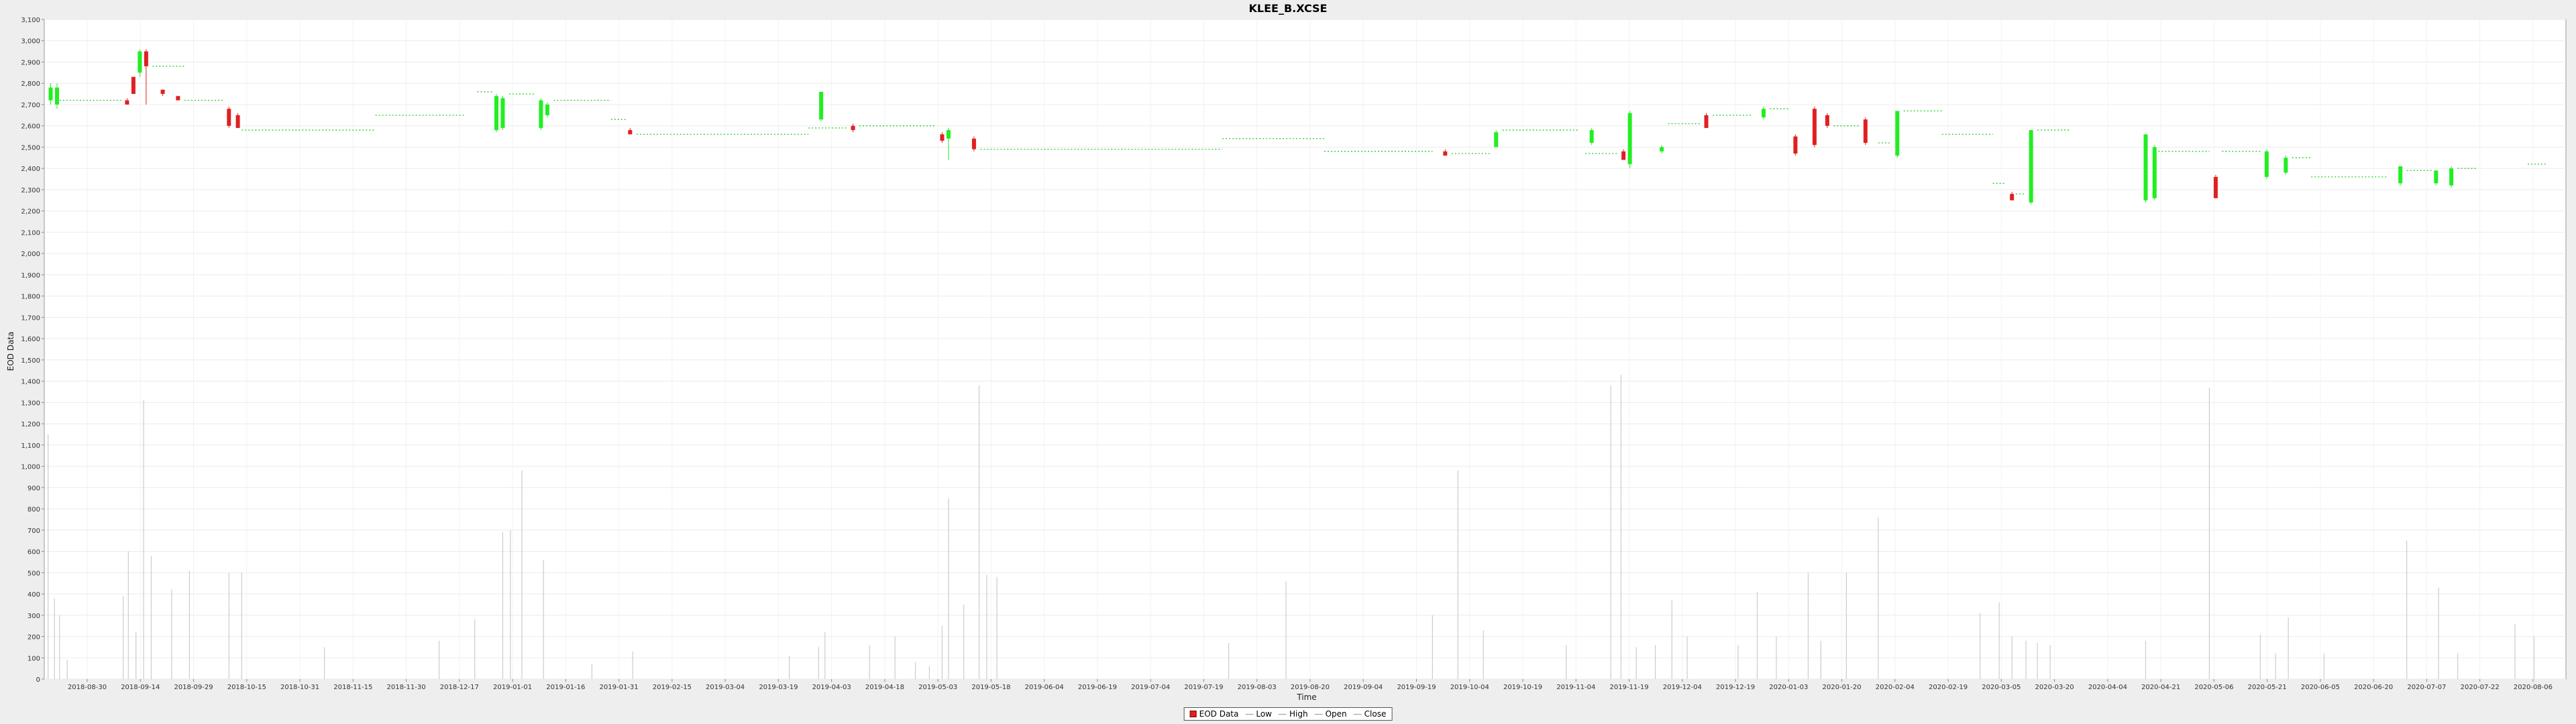 The height and width of the screenshot is (724, 2576). I want to click on x-tick-label: 2019-05-18, so click(990, 687).